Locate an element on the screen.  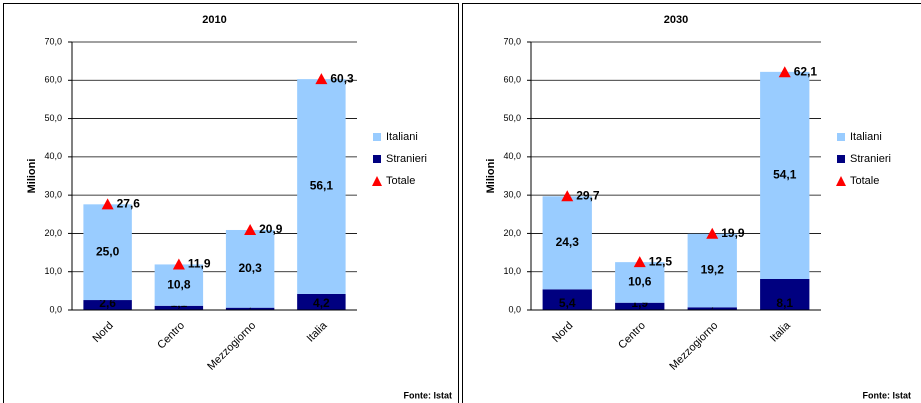
data-label: 10,6 is located at coordinates (640, 282).